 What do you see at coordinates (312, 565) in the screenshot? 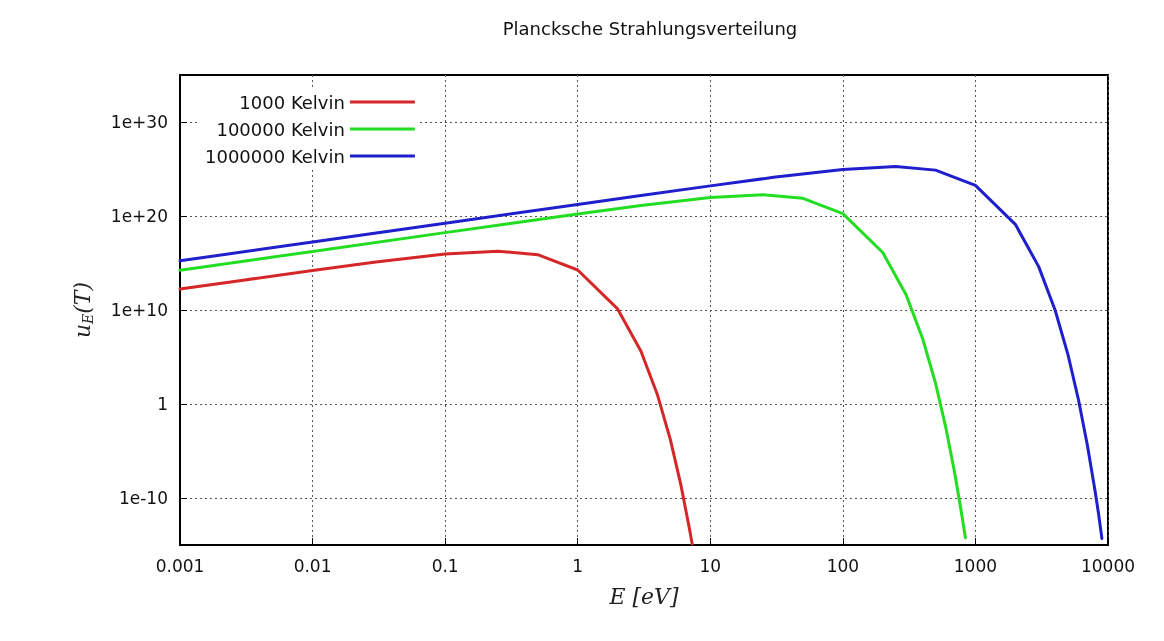
I see `x-tick-label: 0.01` at bounding box center [312, 565].